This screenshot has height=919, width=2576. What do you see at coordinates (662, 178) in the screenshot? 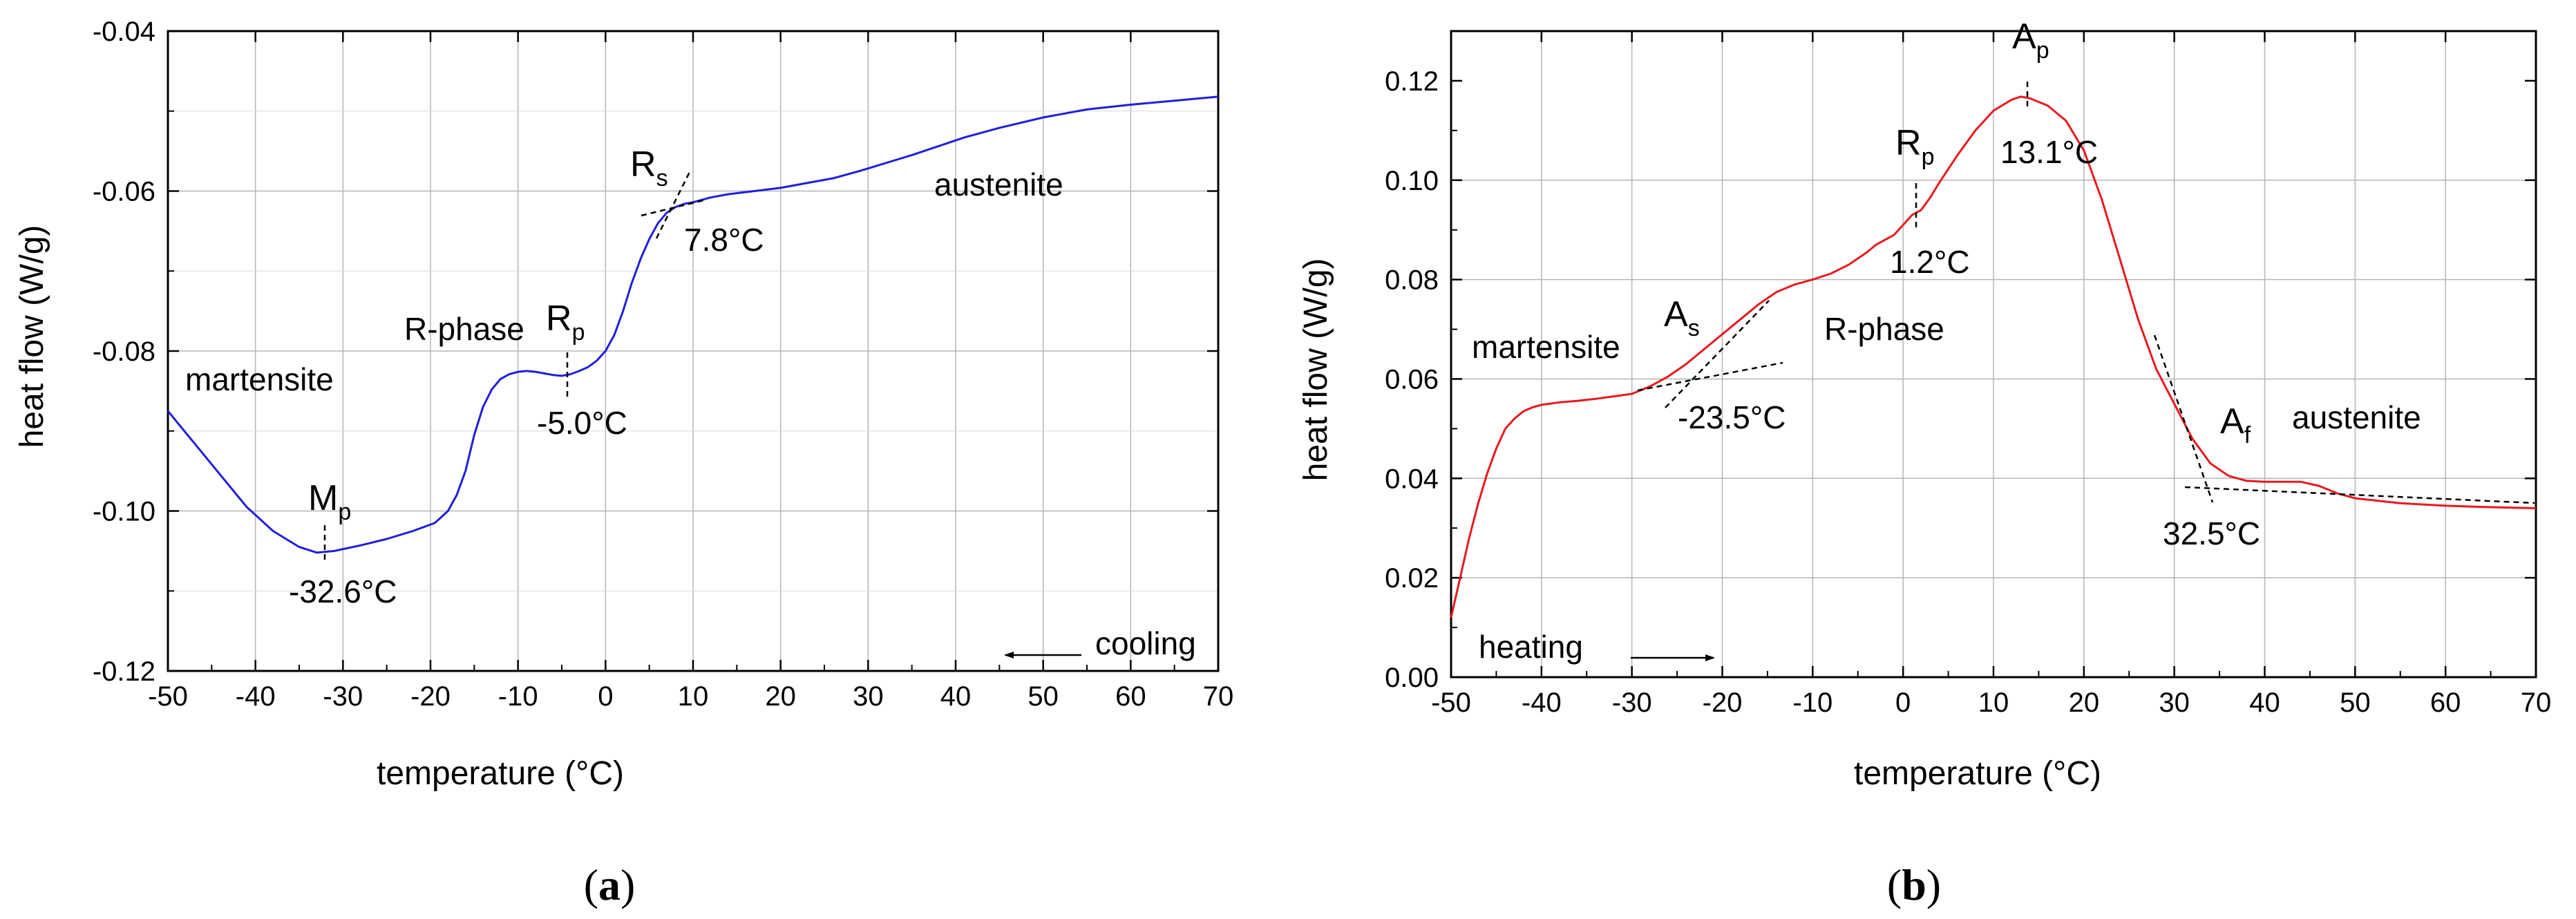
I see `rs-sub: s` at bounding box center [662, 178].